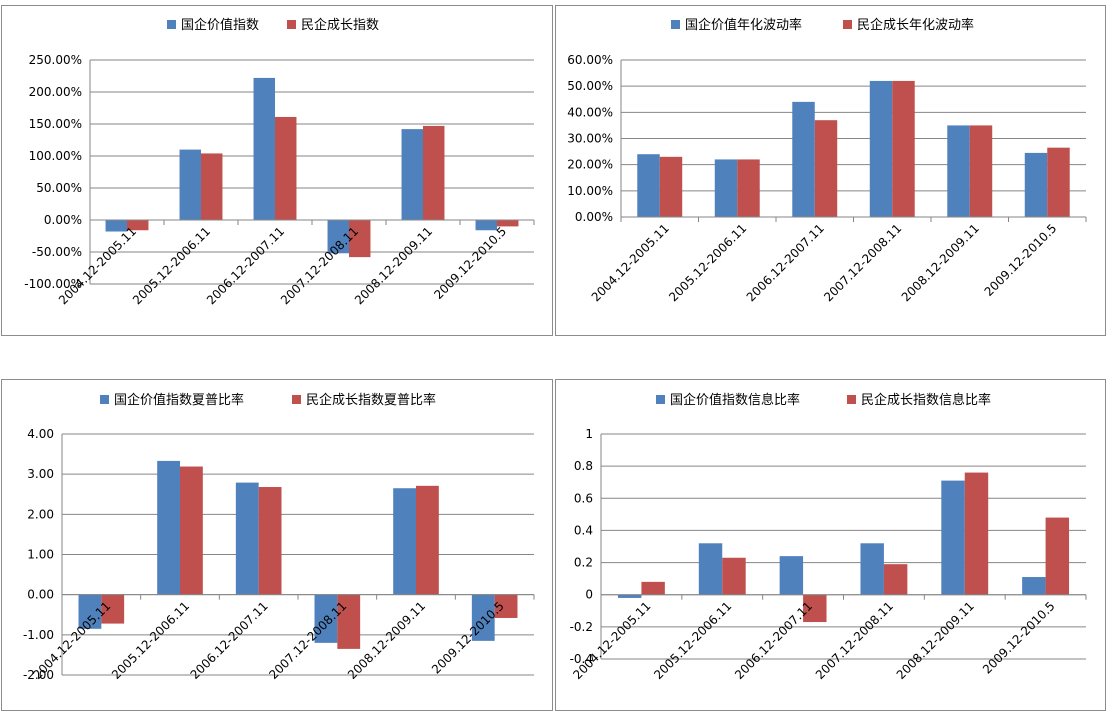 The height and width of the screenshot is (714, 1107). What do you see at coordinates (55, 60) in the screenshot?
I see `y-tick-label: 250.00%` at bounding box center [55, 60].